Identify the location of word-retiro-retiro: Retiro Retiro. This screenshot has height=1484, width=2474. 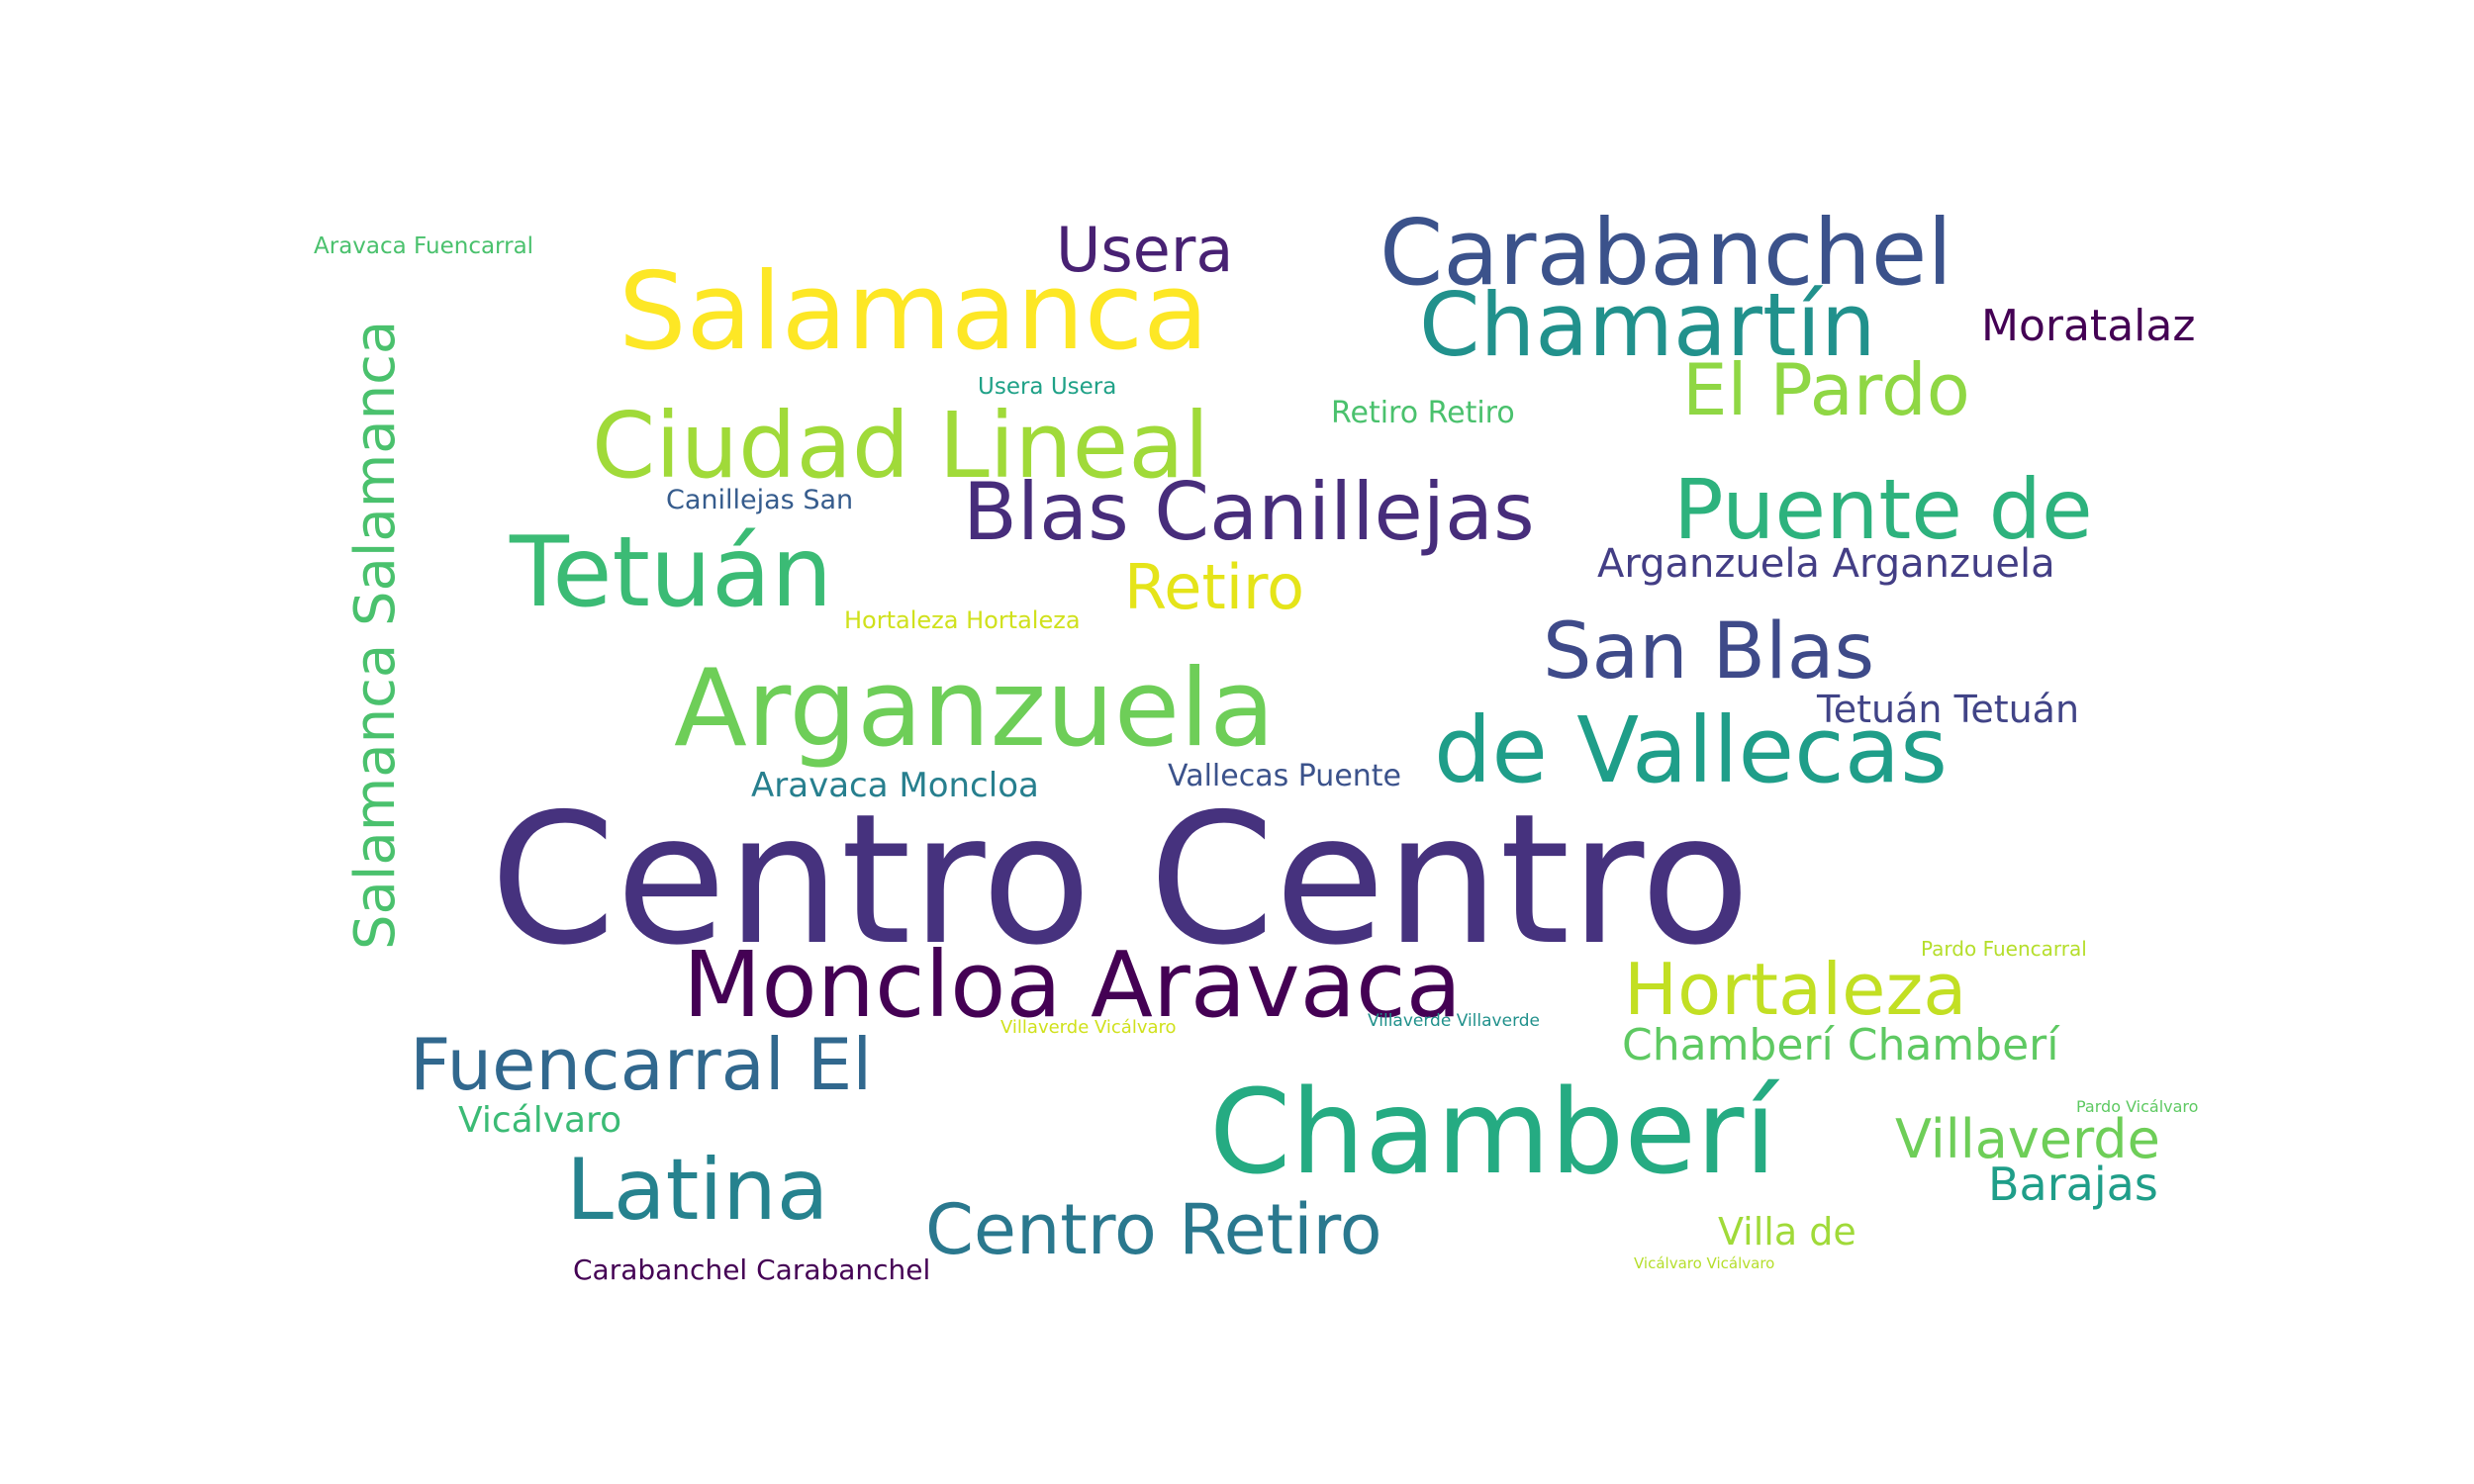
(1423, 413).